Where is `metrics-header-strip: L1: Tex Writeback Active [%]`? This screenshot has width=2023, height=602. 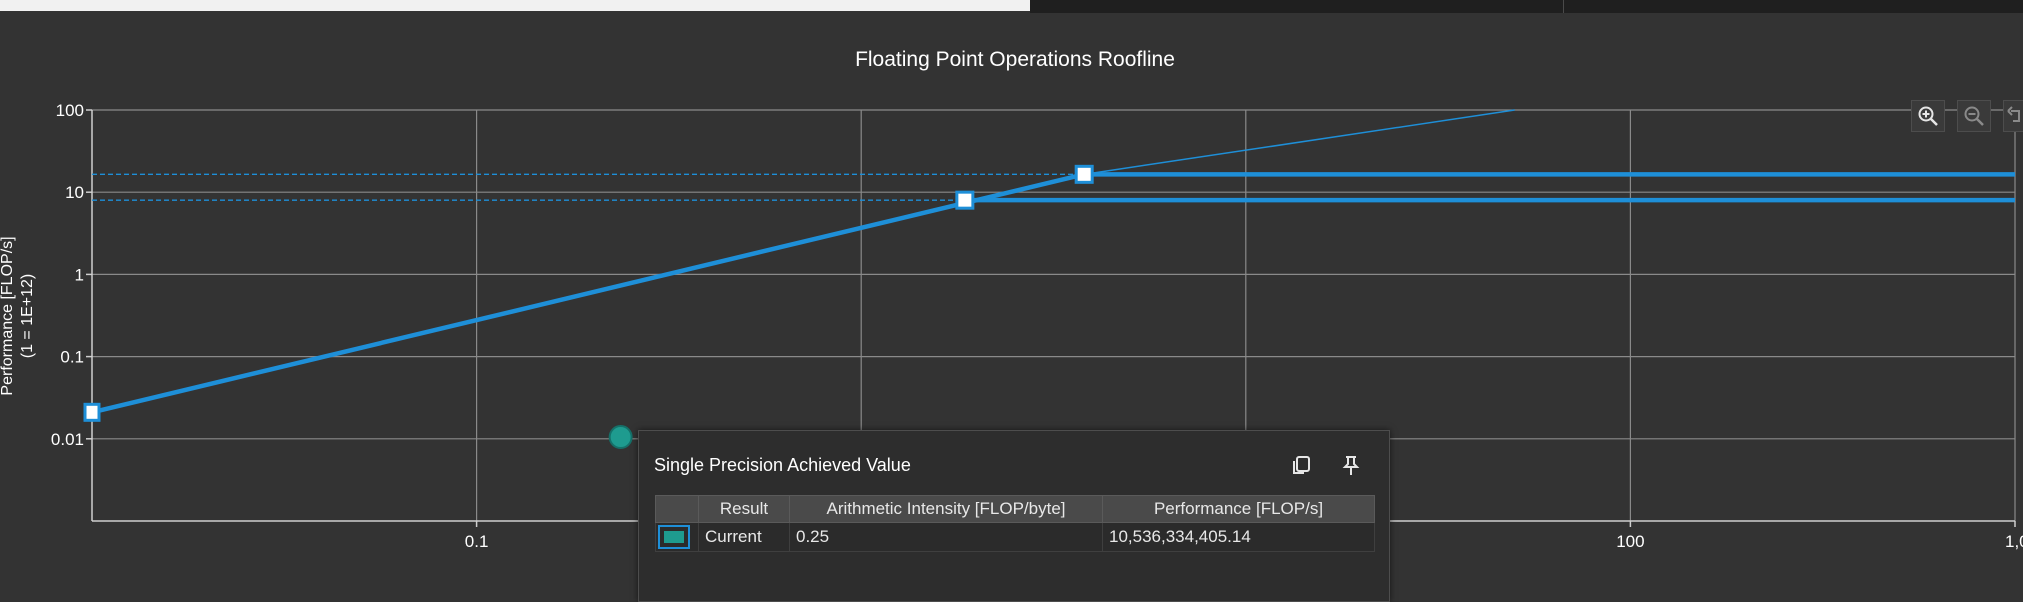
metrics-header-strip: L1: Tex Writeback Active [%] is located at coordinates (1526, 6).